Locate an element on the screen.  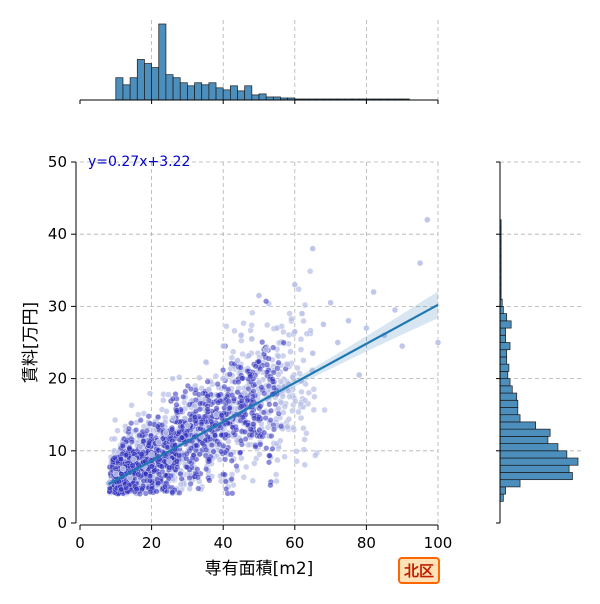
x-tick-label: 60 is located at coordinates (294, 543).